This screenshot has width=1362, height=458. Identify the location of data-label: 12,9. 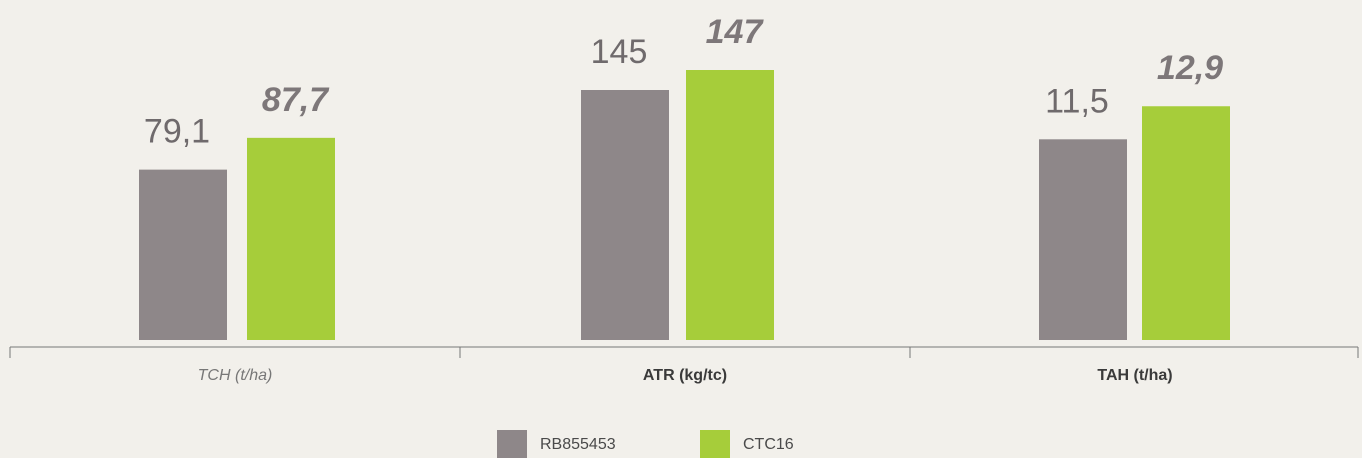
(1190, 68).